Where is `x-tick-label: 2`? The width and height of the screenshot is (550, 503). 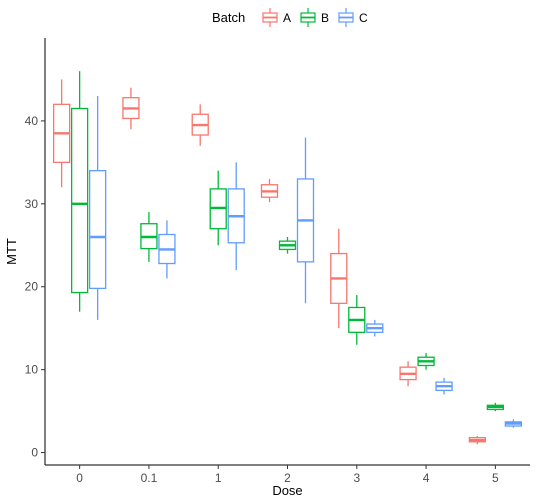 x-tick-label: 2 is located at coordinates (287, 478).